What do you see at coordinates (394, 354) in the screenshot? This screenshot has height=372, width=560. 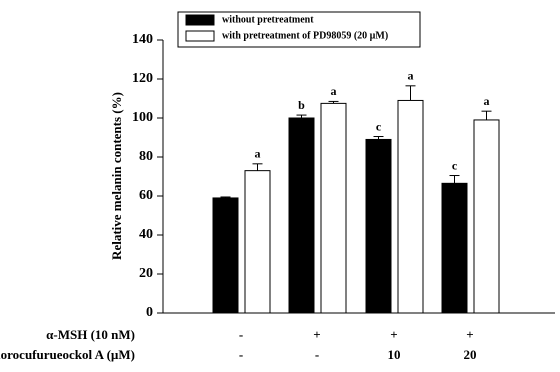 I see `treatment-value: 10` at bounding box center [394, 354].